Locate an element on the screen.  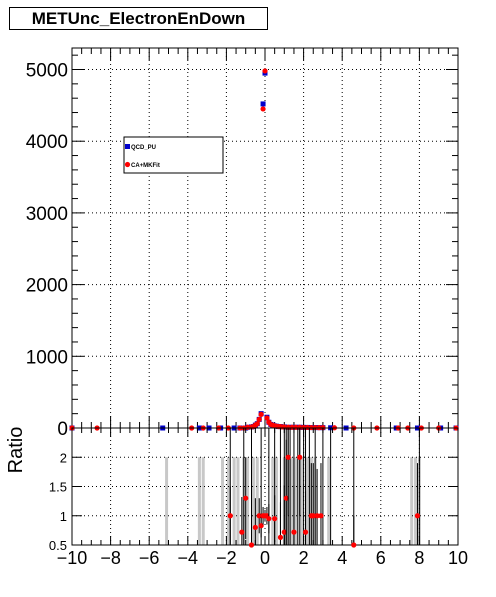
legend: QCD_PU CA+MKFit is located at coordinates (173, 155).